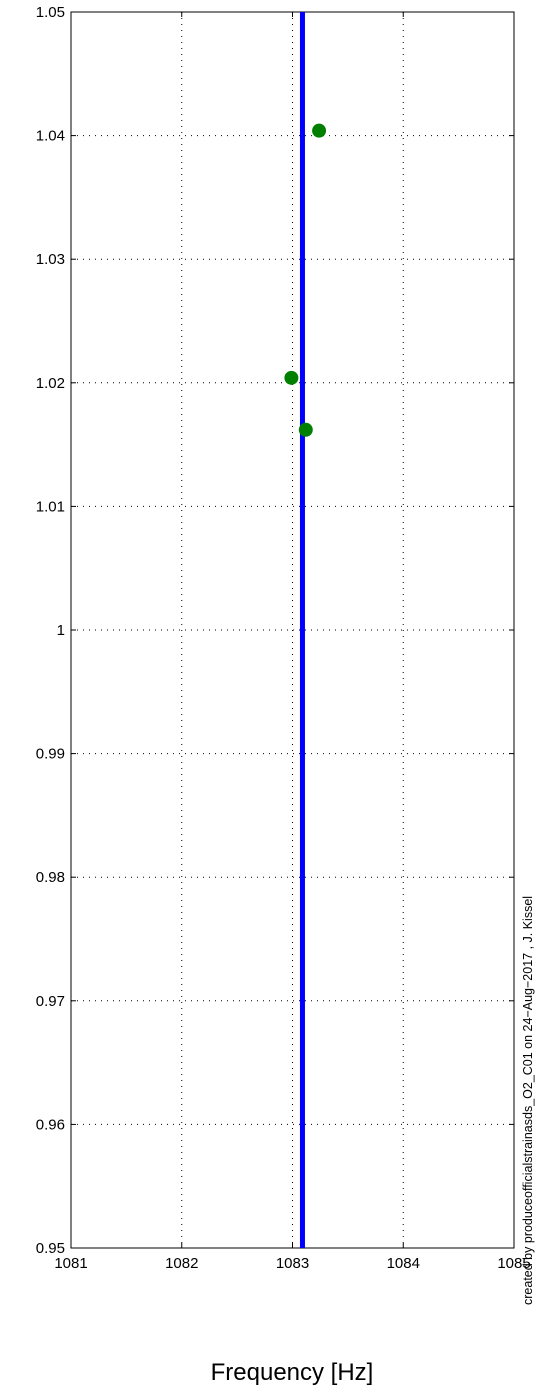 The image size is (555, 1386). Describe the element at coordinates (61, 630) in the screenshot. I see `y-tick-label: 1` at that location.